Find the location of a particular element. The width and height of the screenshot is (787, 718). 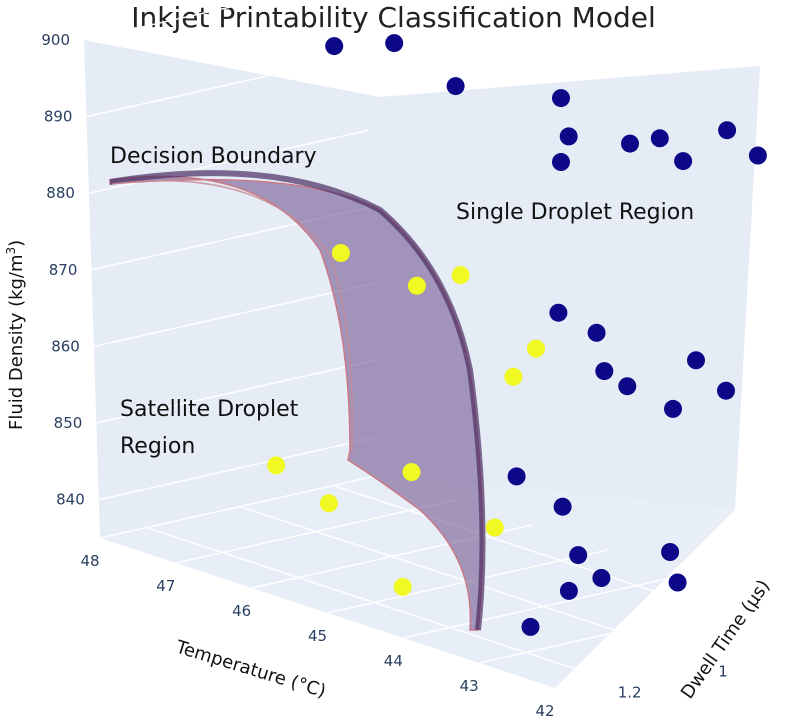

z-axis-ticks: 840 850 860 870 880 890 900 is located at coordinates (62, 270).